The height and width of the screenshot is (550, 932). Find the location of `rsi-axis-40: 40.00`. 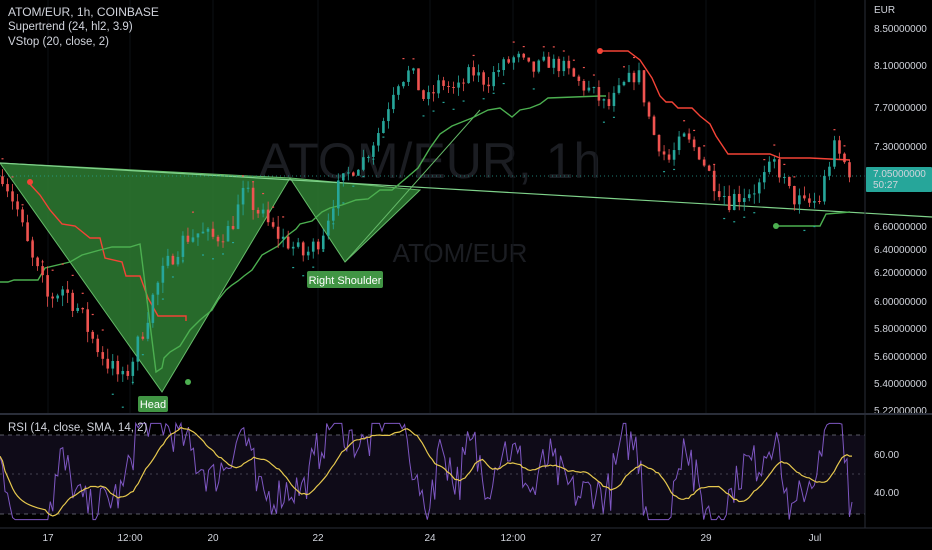

rsi-axis-40: 40.00 is located at coordinates (886, 493).